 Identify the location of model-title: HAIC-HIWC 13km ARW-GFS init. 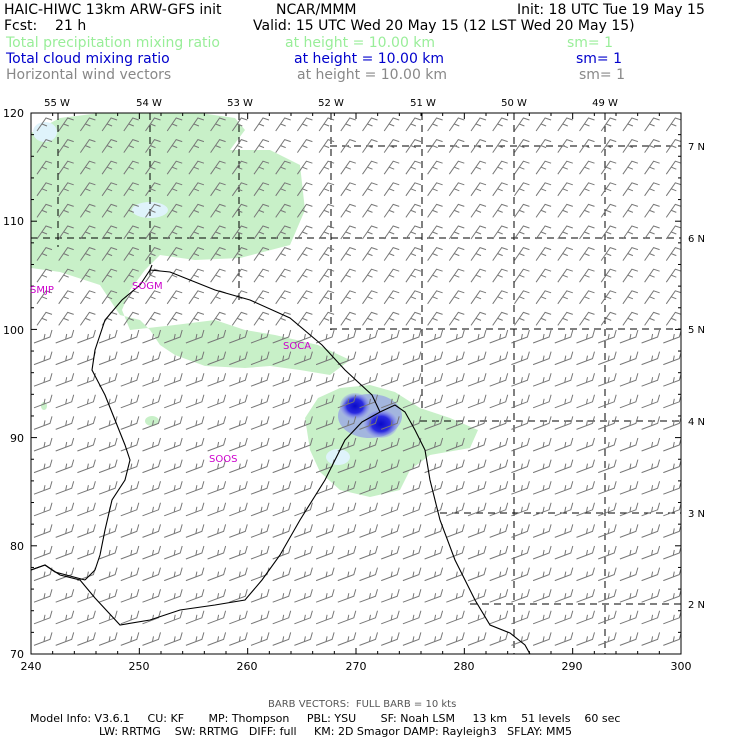
(113, 10).